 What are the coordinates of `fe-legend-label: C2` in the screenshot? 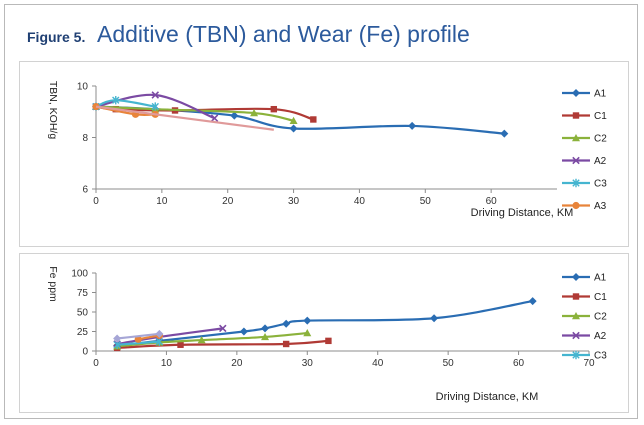 It's located at (600, 317).